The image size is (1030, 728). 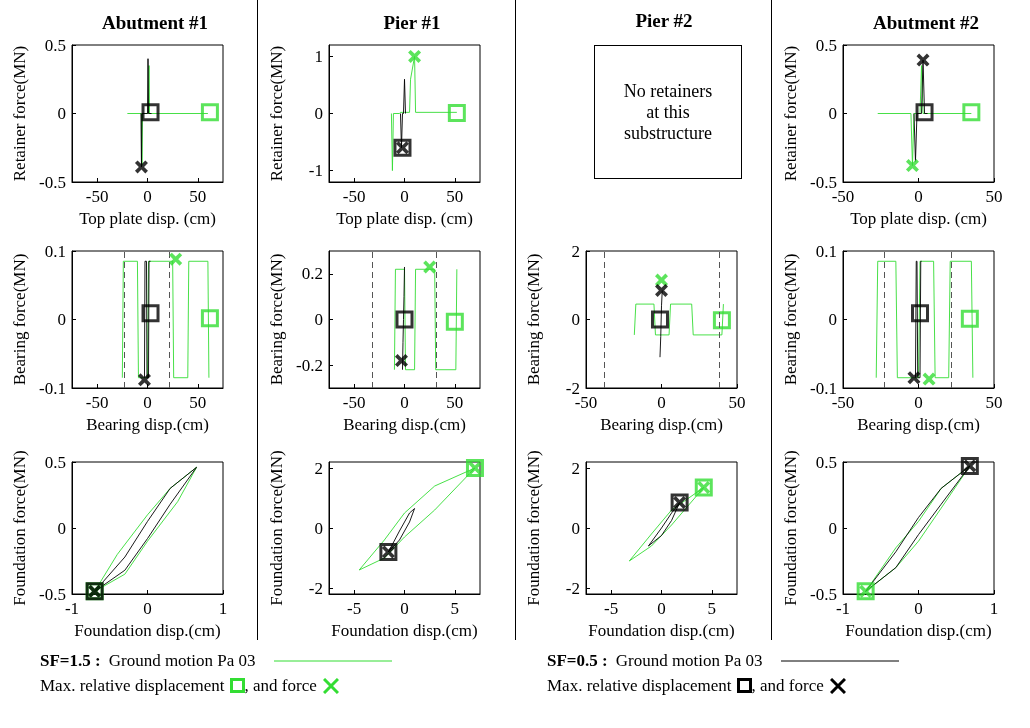 What do you see at coordinates (315, 171) in the screenshot?
I see `y-tick-label: -1` at bounding box center [315, 171].